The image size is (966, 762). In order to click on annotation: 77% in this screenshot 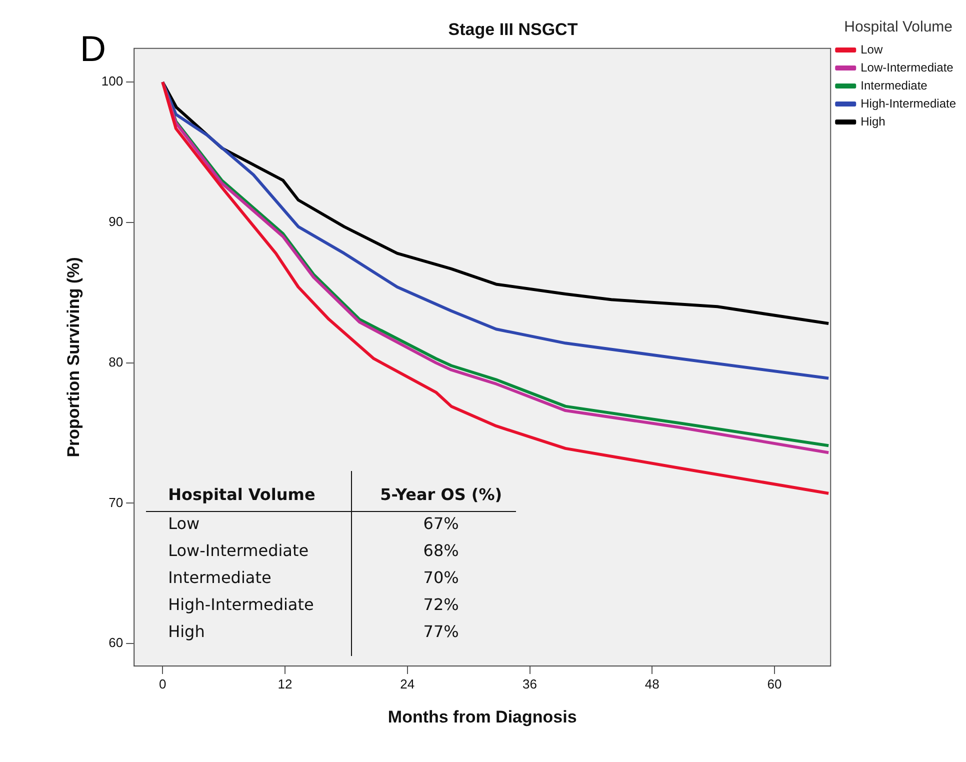, I will do `click(441, 631)`.